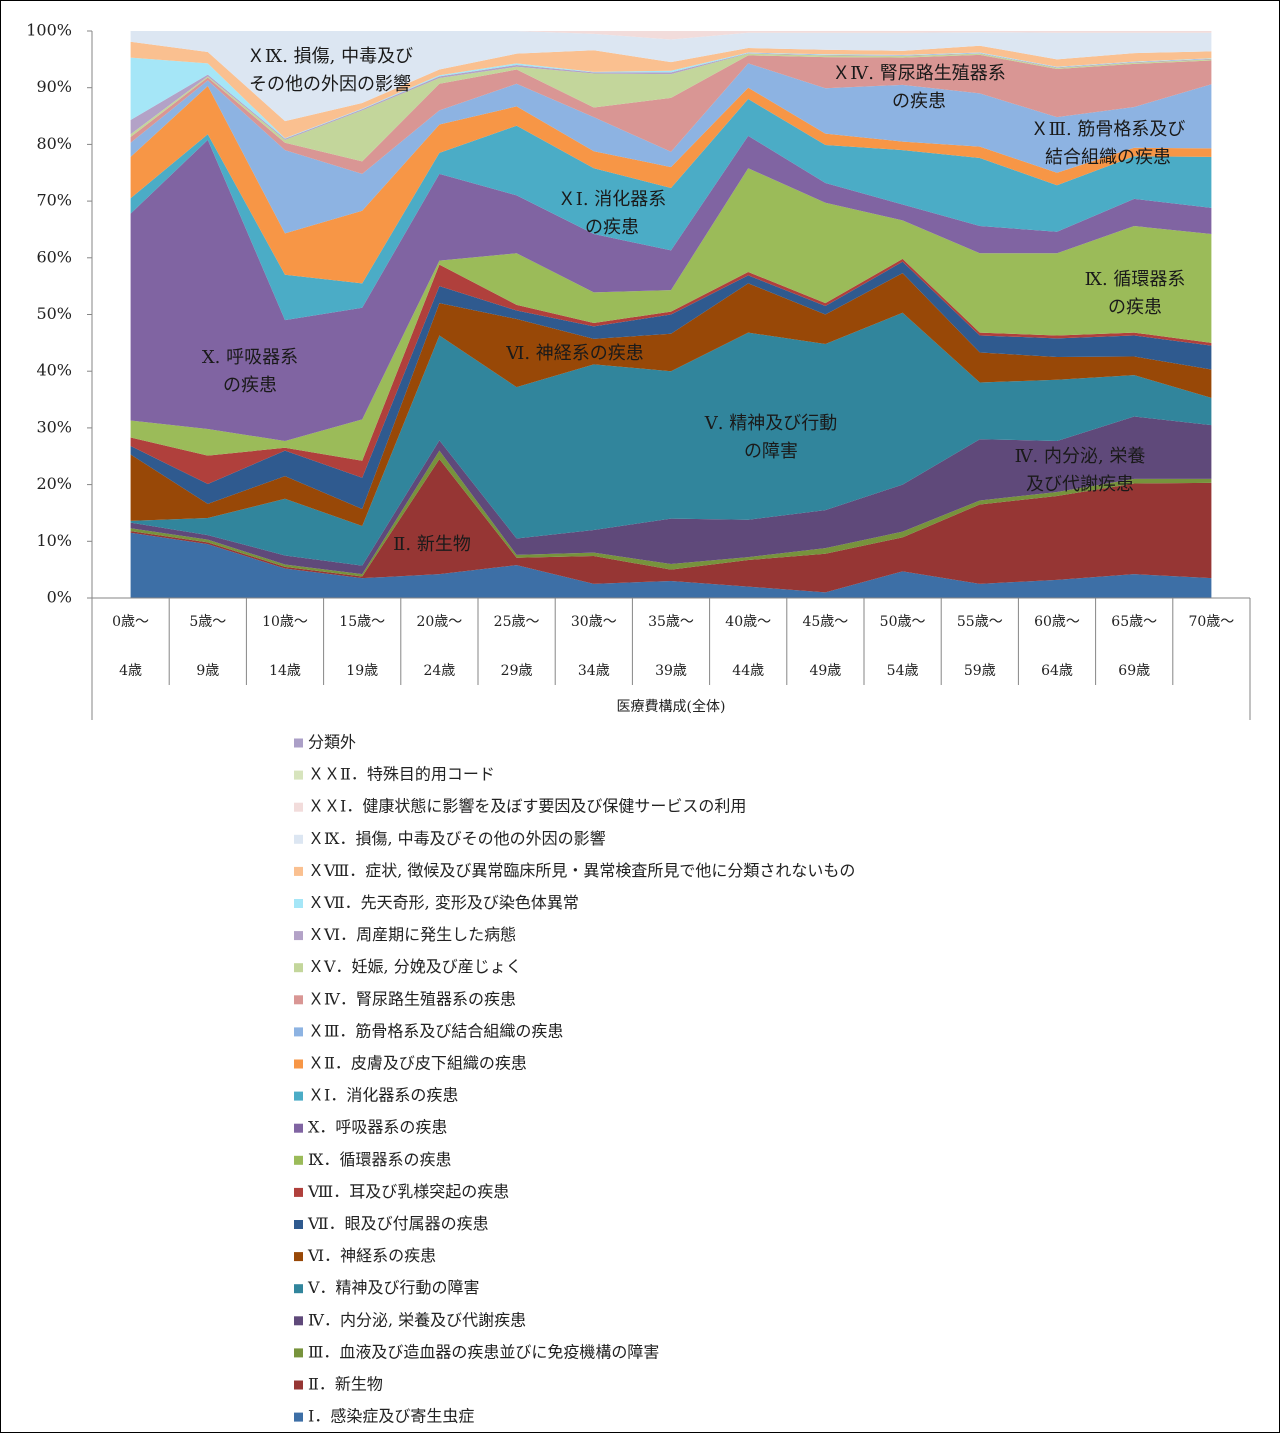 The height and width of the screenshot is (1437, 1280). Describe the element at coordinates (517, 622) in the screenshot. I see `x-tick-label: 25歳～` at that location.